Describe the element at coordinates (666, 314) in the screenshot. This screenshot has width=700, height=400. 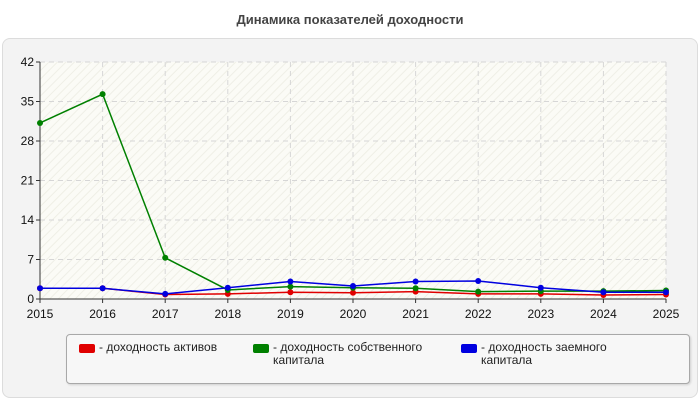
I see `x-tick-label: 2025` at that location.